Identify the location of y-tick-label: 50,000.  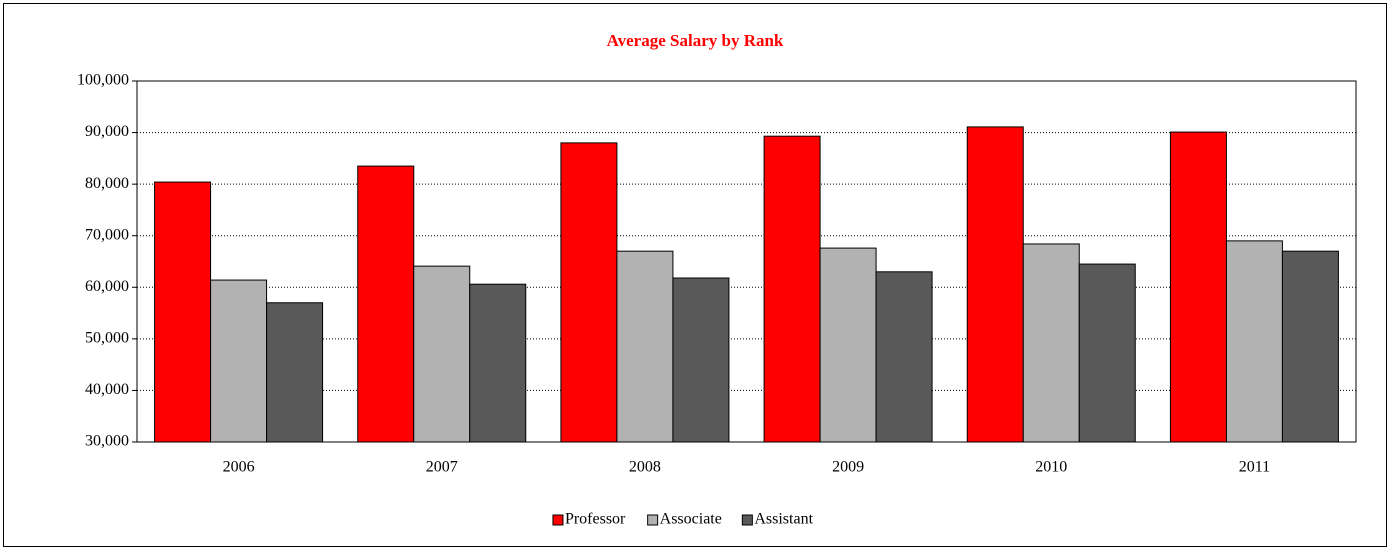
(107, 338).